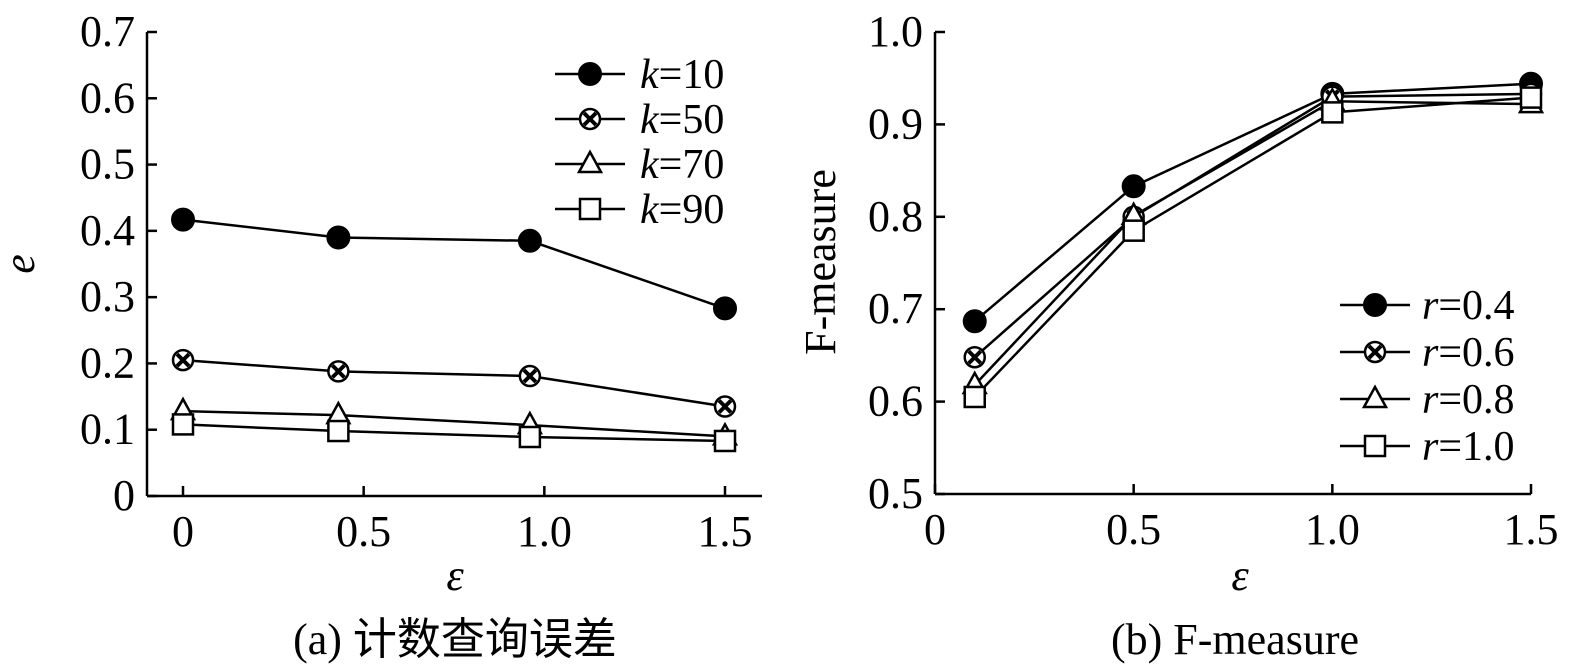  I want to click on legend: r=0.4r=0.6r=0.8r=1.0, so click(1427, 376).